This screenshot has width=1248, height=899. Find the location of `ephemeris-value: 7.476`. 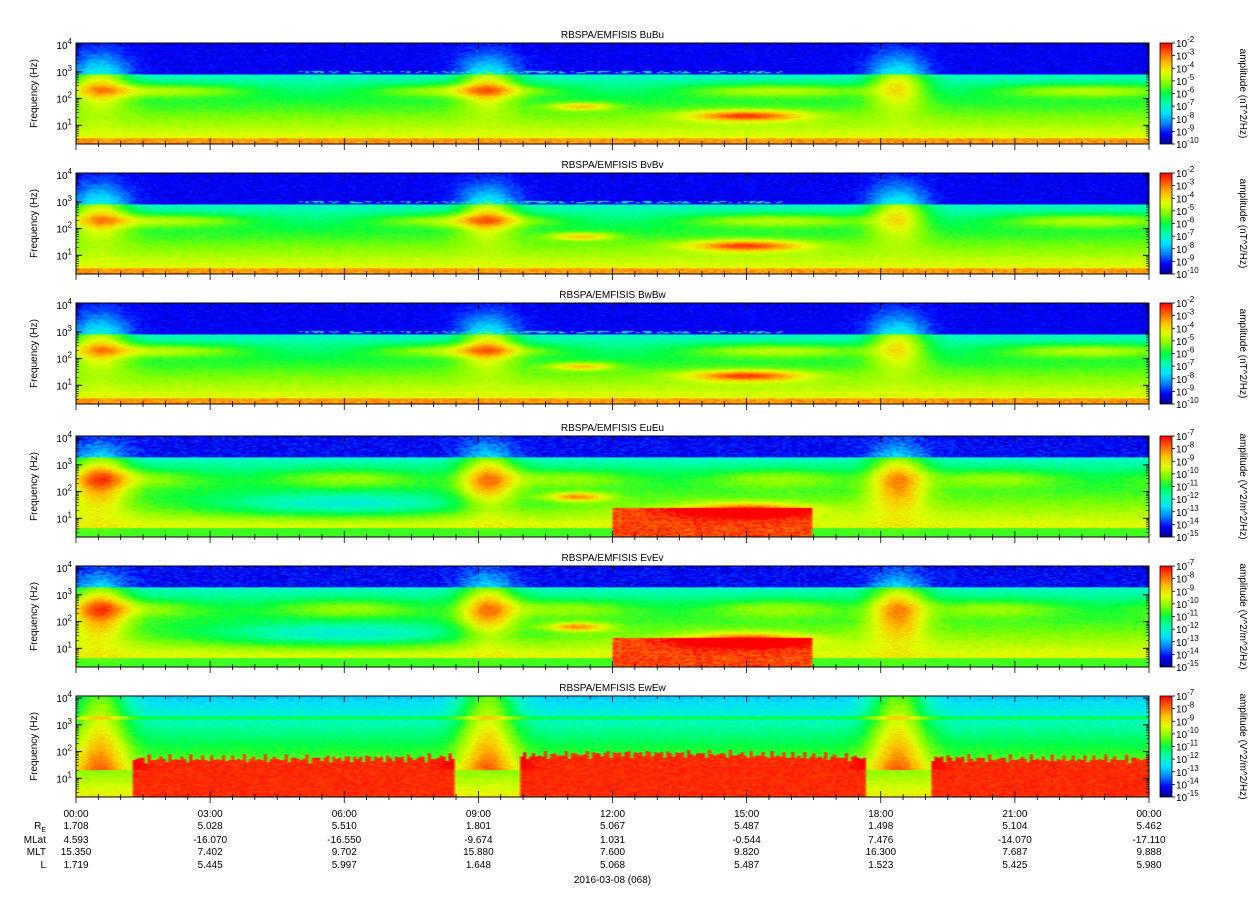

ephemeris-value: 7.476 is located at coordinates (880, 840).